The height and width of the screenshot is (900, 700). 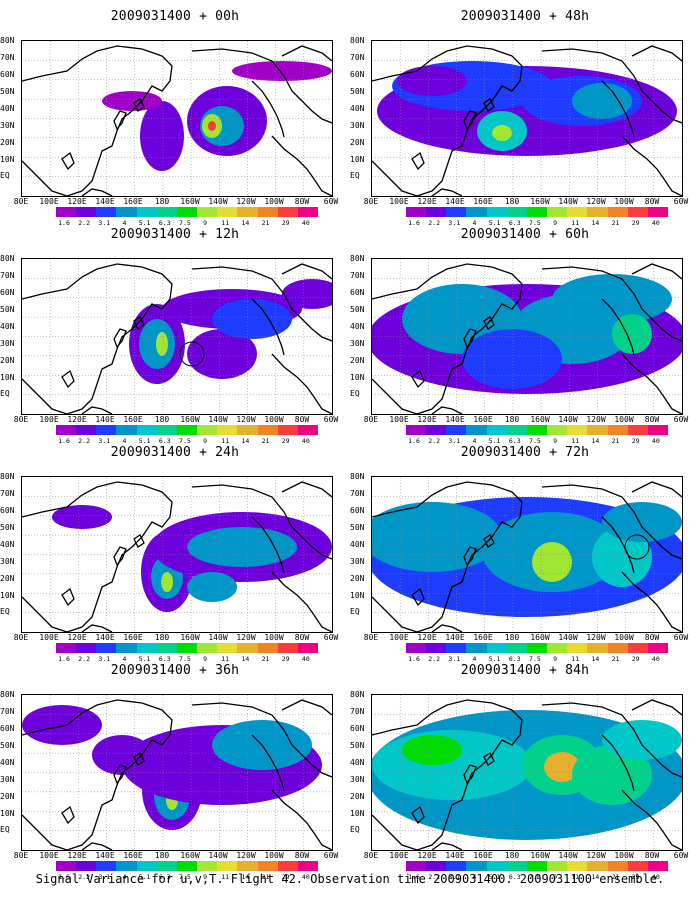 What do you see at coordinates (355, 611) in the screenshot?
I see `latitude-label: EQ` at bounding box center [355, 611].